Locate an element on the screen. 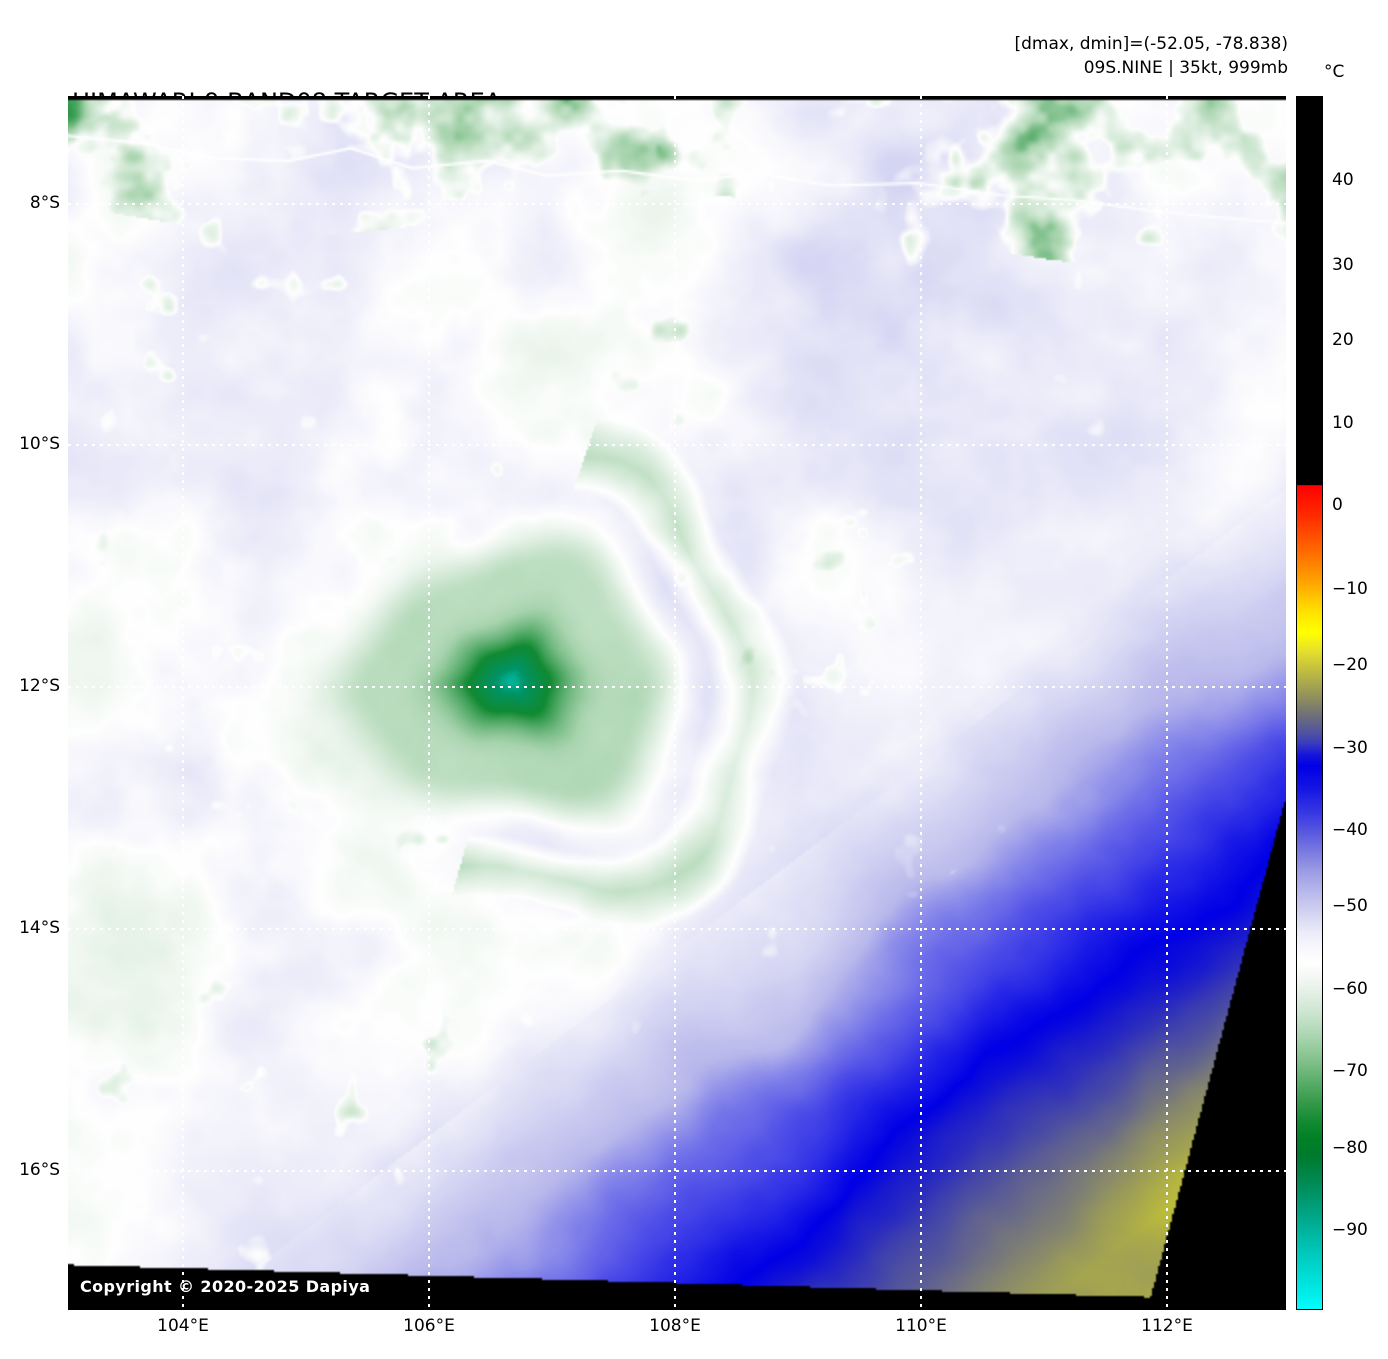 The height and width of the screenshot is (1359, 1388). cbtick-40: 40 is located at coordinates (1343, 180).